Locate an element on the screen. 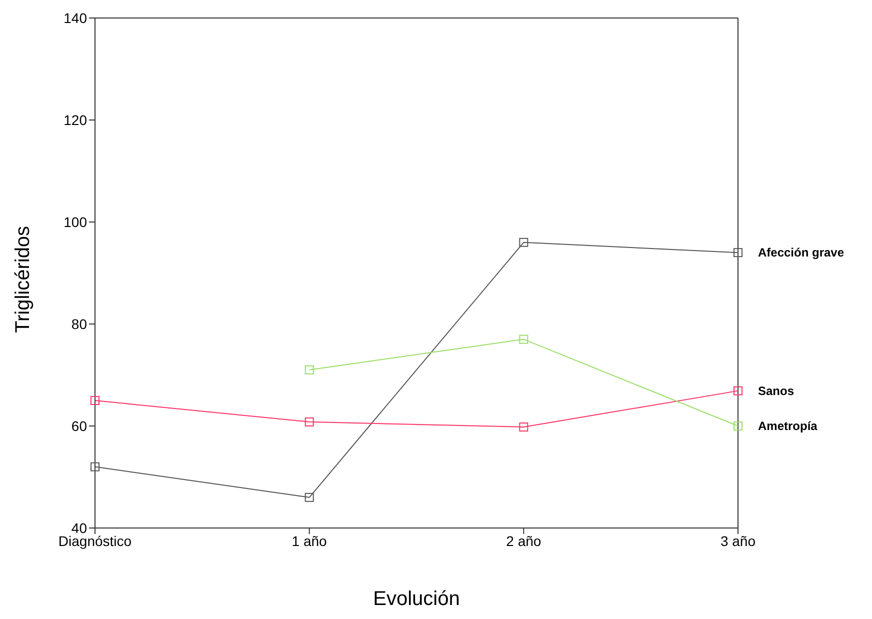  series-label: Afección grave is located at coordinates (801, 253).